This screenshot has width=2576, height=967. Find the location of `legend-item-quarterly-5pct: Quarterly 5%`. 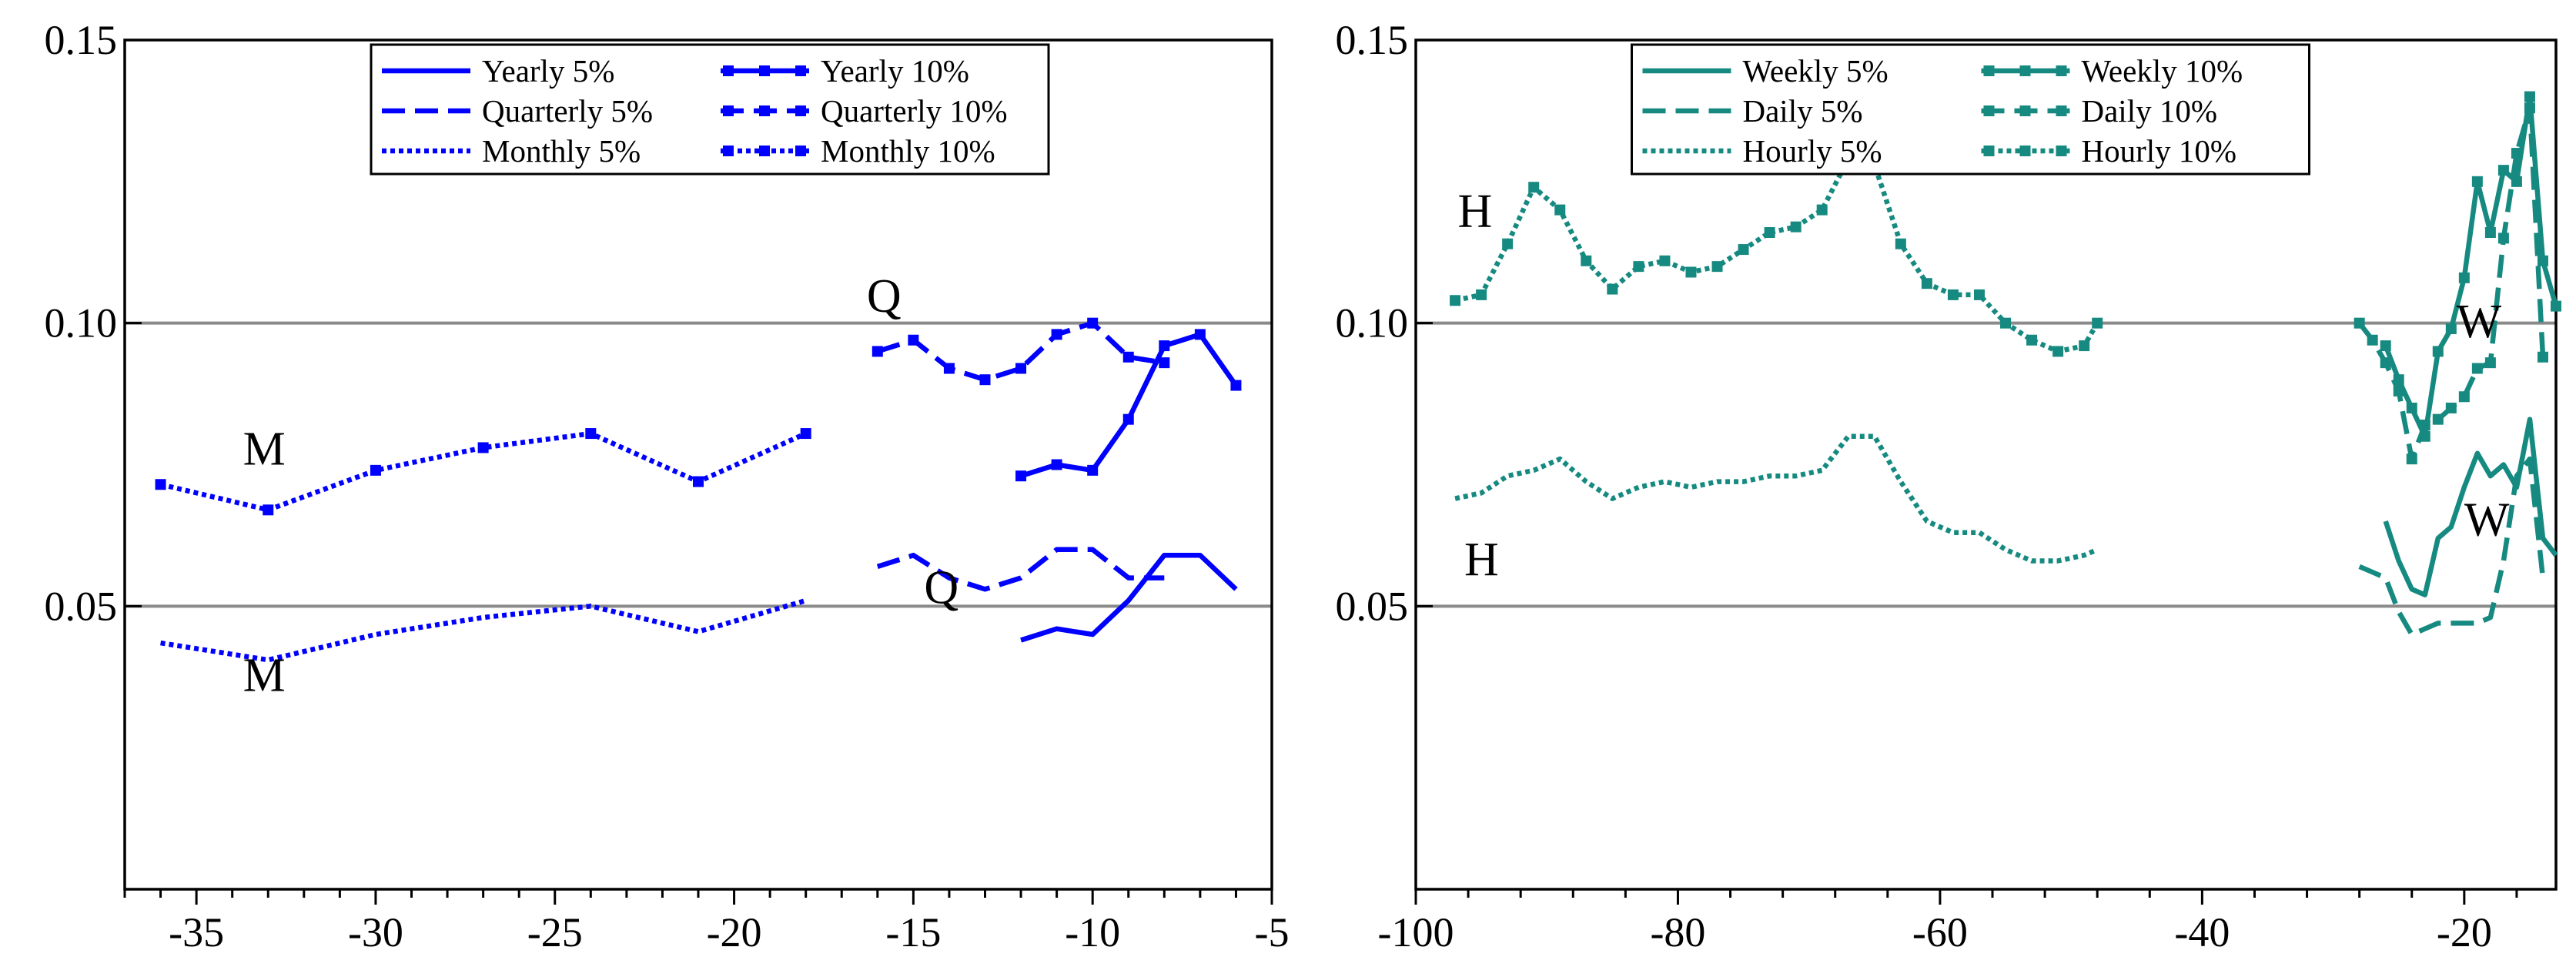

legend-item-quarterly-5pct: Quarterly 5% is located at coordinates (517, 111).